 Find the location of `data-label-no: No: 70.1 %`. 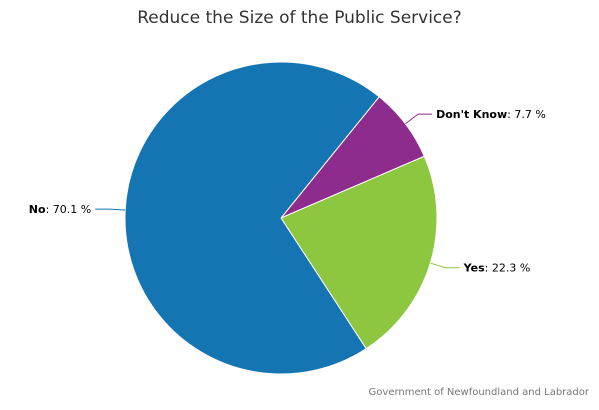

data-label-no: No: 70.1 % is located at coordinates (60, 209).